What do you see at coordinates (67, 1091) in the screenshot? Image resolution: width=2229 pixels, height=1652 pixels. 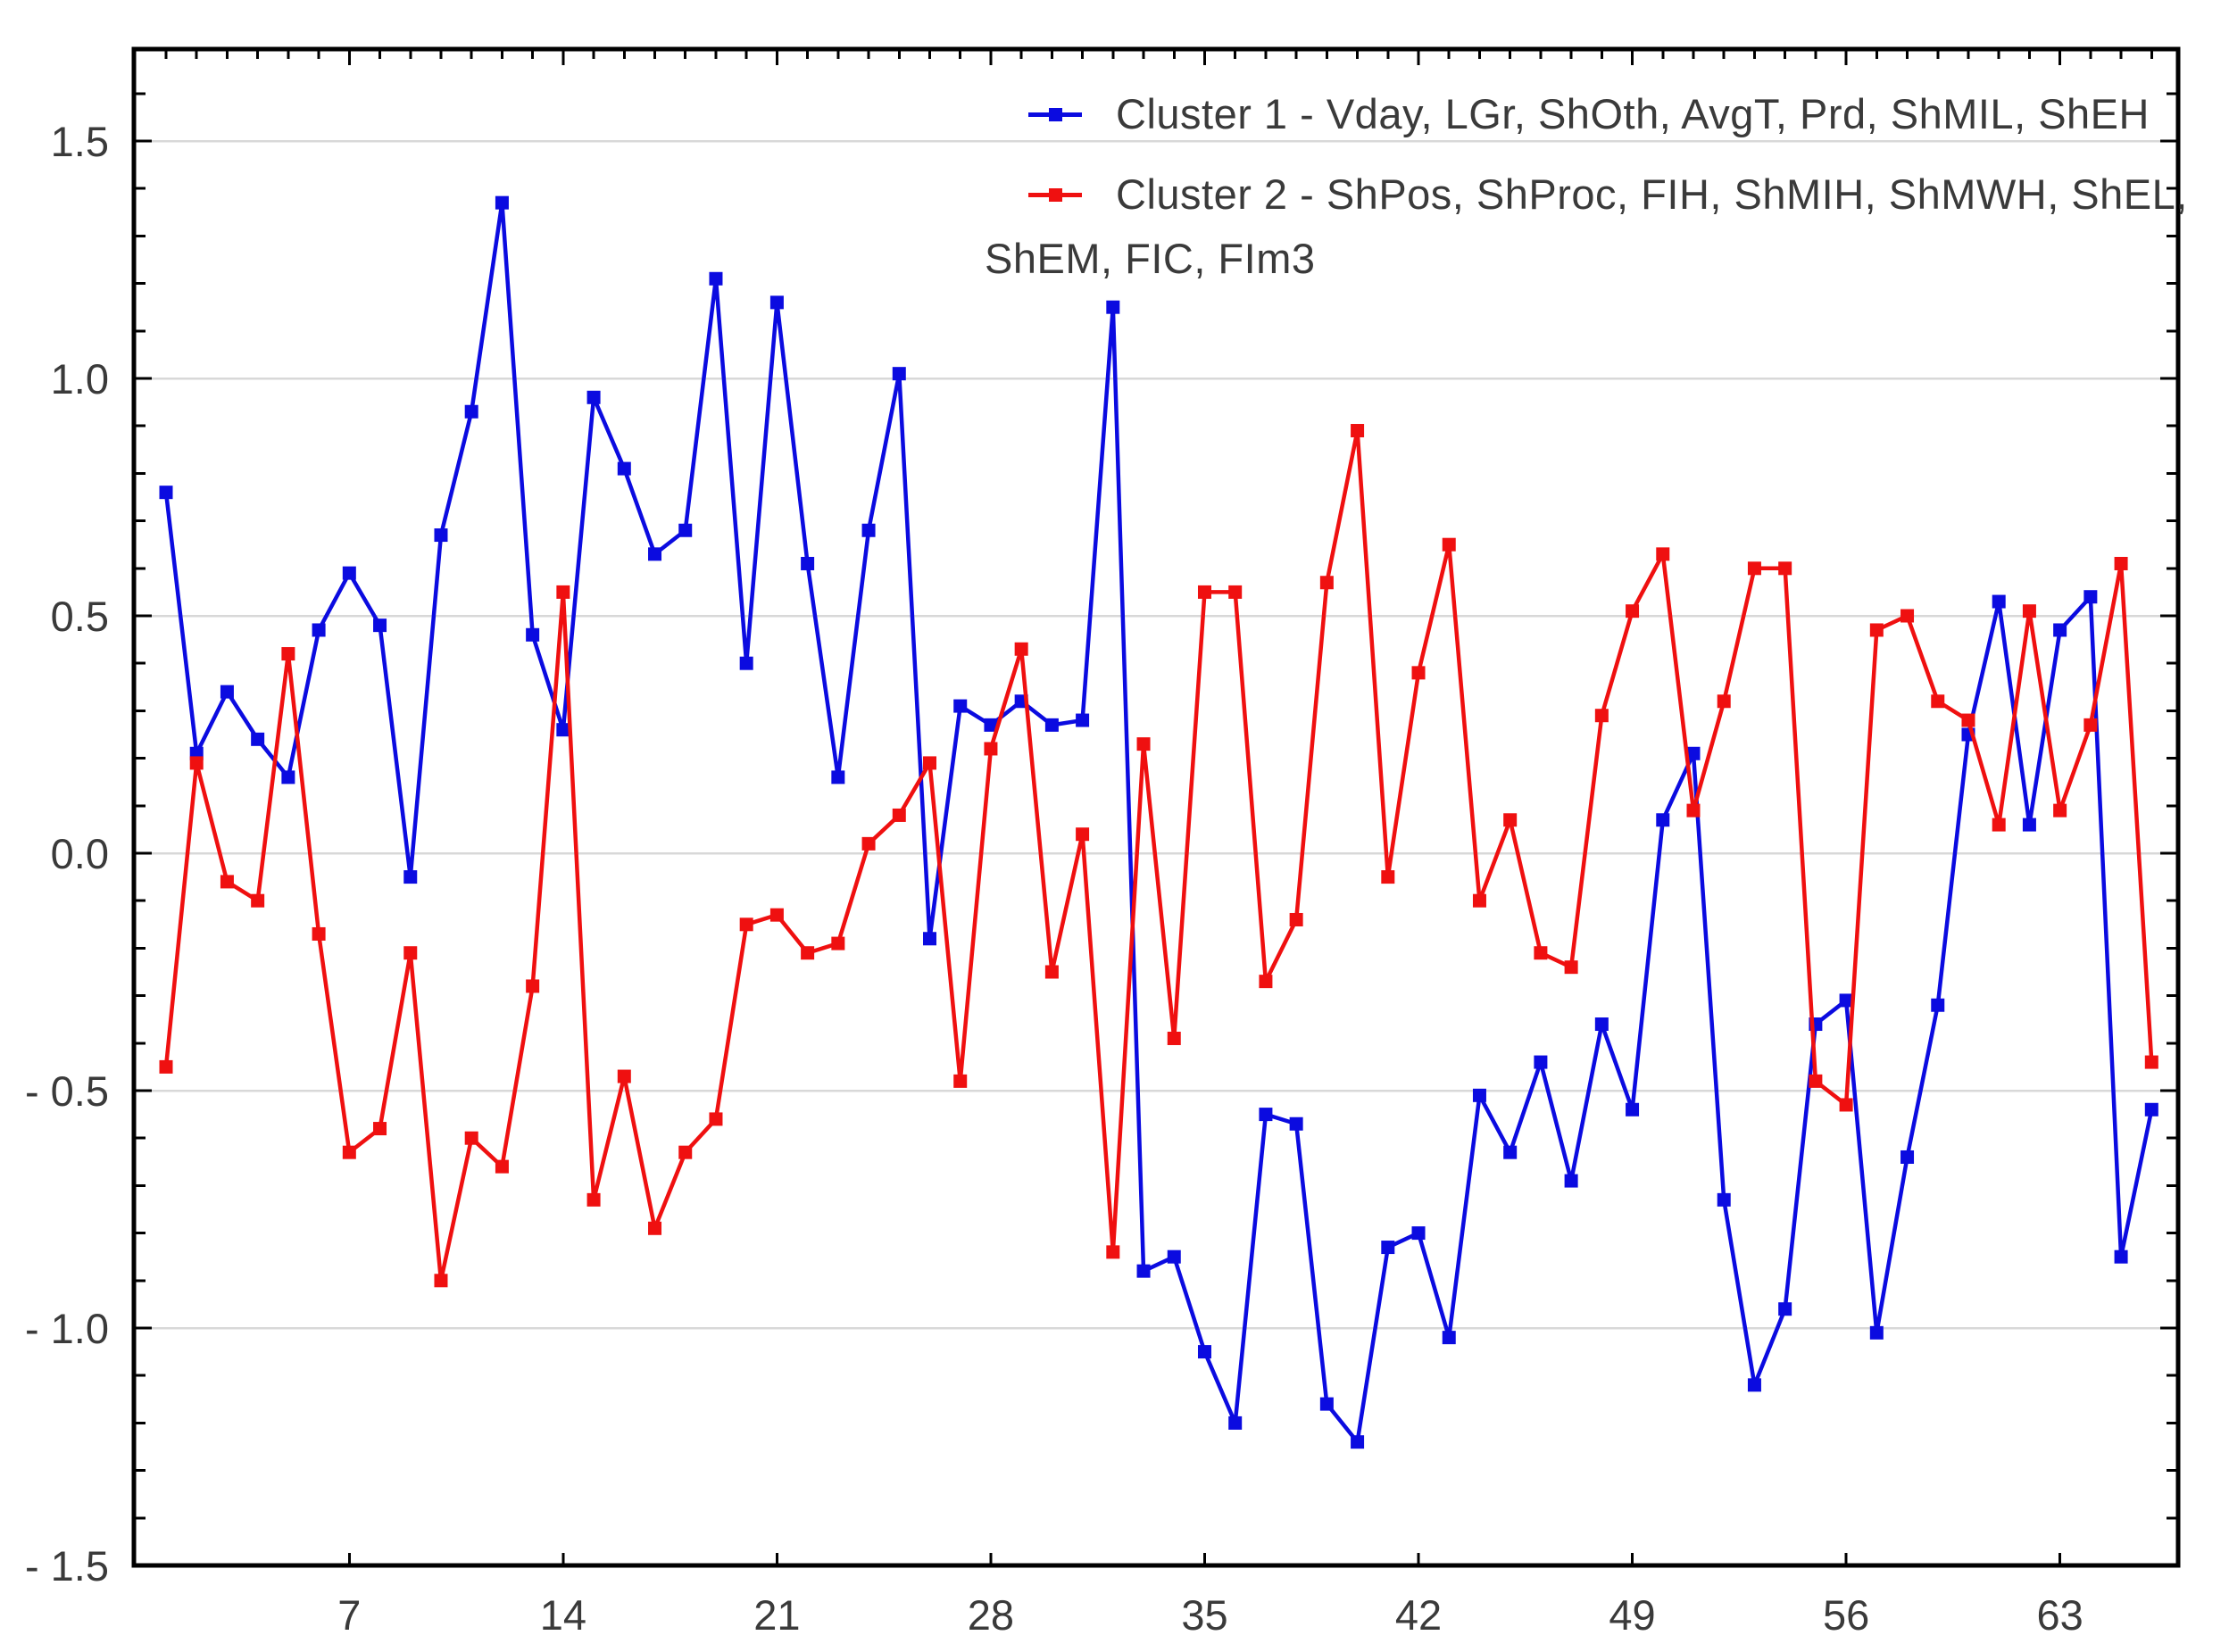 I see `y-axis-tick-label: - 0.5` at bounding box center [67, 1091].